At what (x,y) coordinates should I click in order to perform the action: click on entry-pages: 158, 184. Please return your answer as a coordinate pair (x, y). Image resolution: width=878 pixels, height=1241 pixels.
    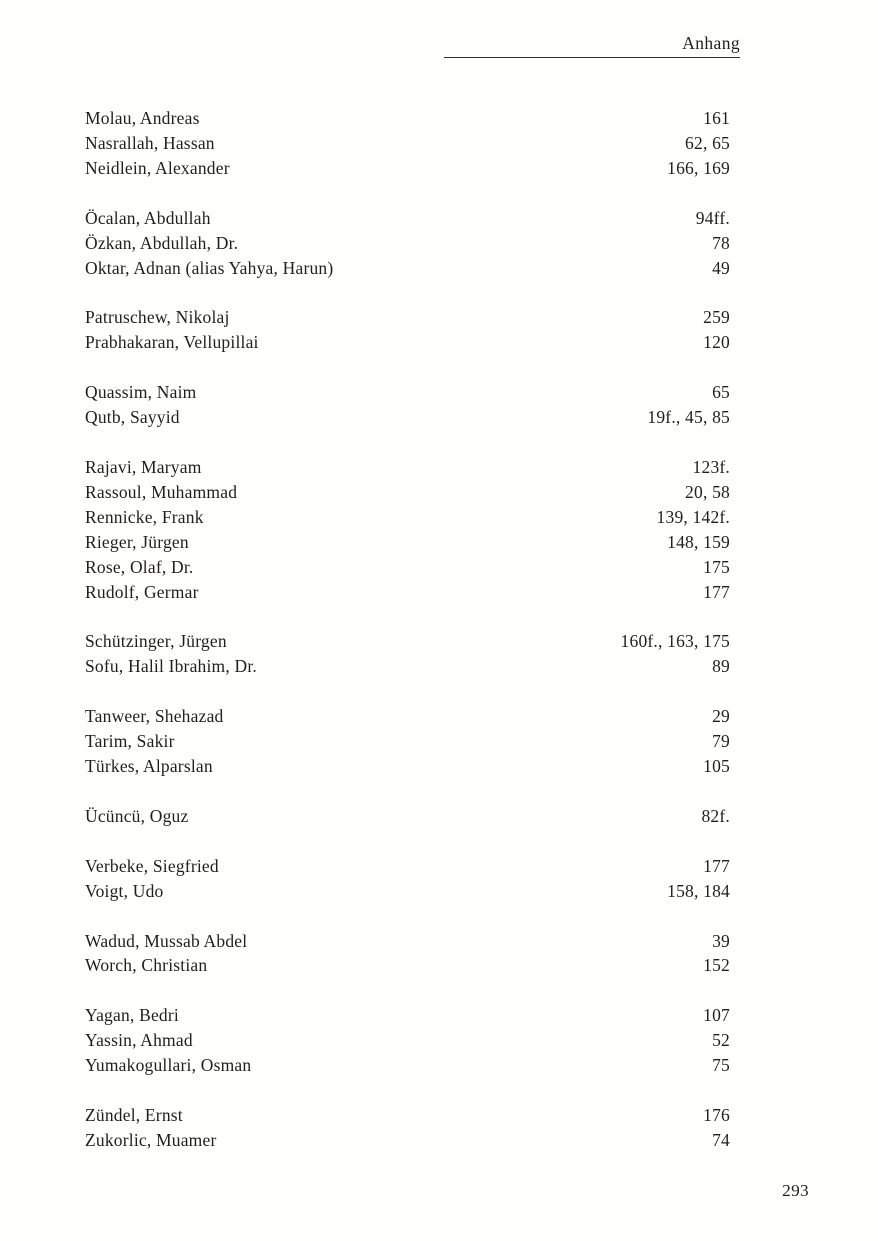
    Looking at the image, I should click on (698, 890).